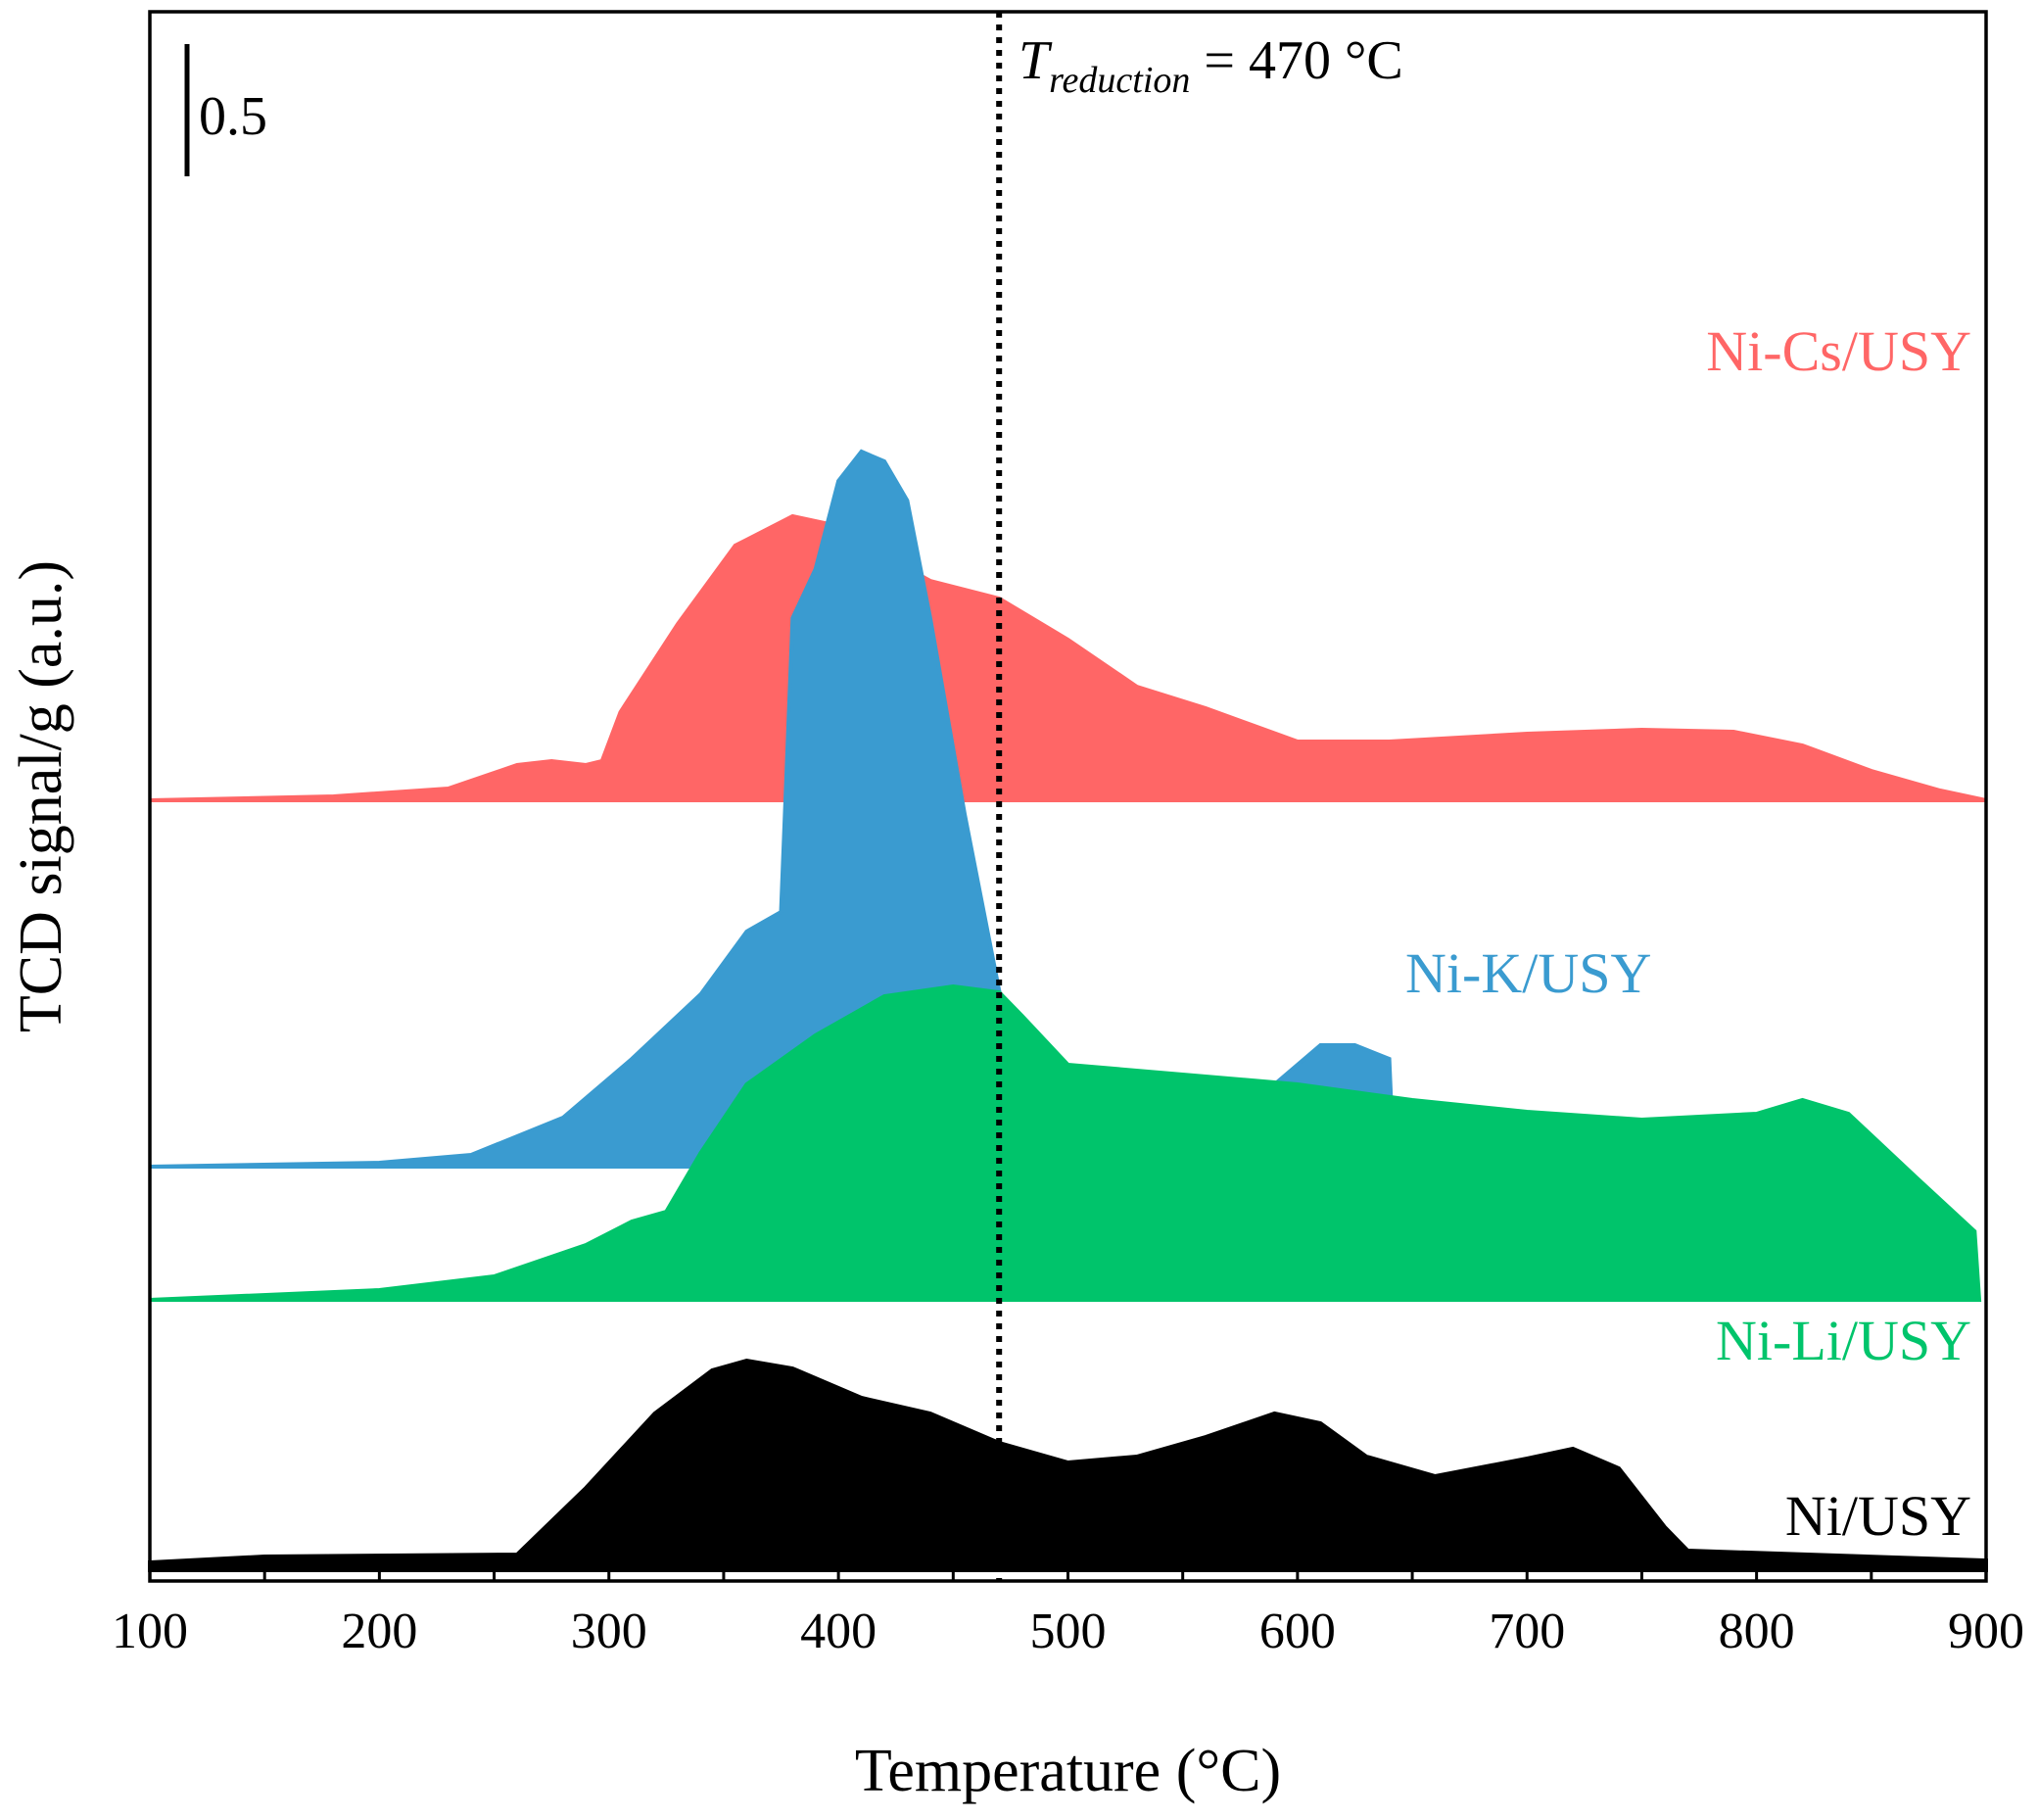 The image size is (2038, 1820). Describe the element at coordinates (1068, 1771) in the screenshot. I see `x-axis-title: Temperature (°C)` at that location.